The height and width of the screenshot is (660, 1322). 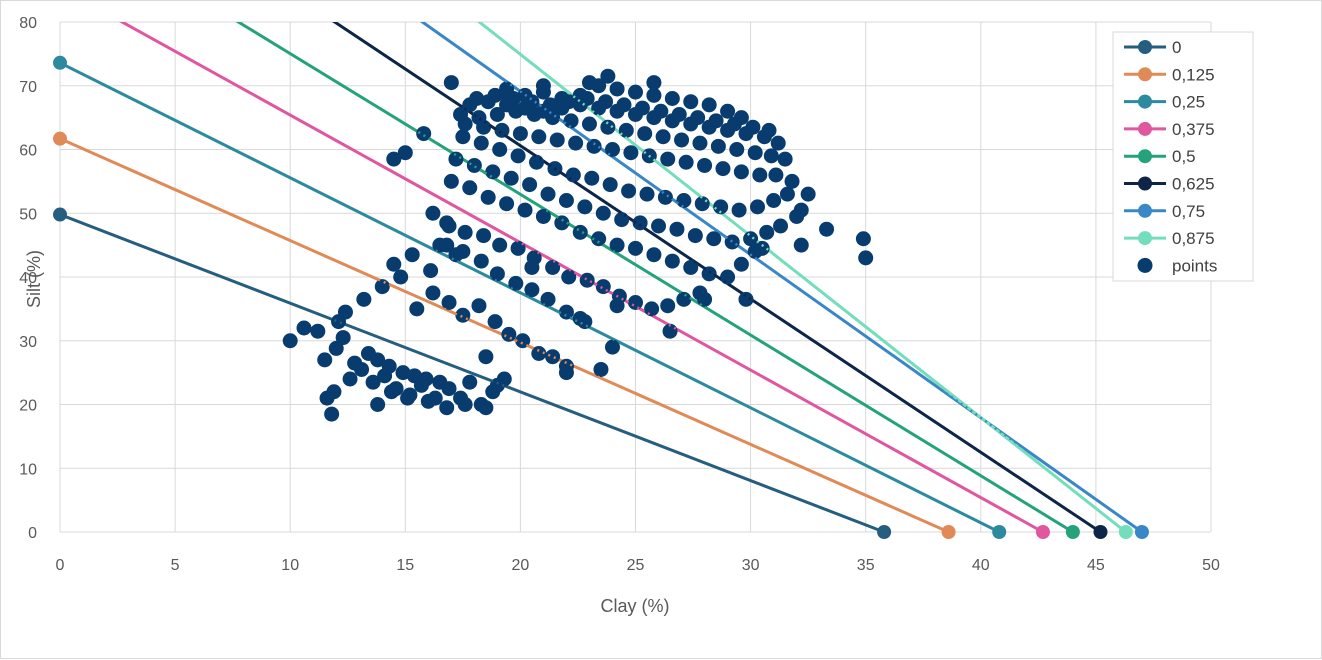 What do you see at coordinates (34, 279) in the screenshot?
I see `y-axis-title: Silt (%)` at bounding box center [34, 279].